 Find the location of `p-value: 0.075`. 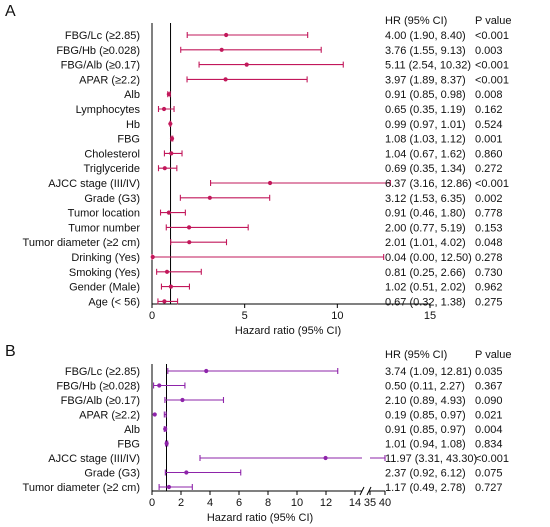

p-value: 0.075 is located at coordinates (489, 474).